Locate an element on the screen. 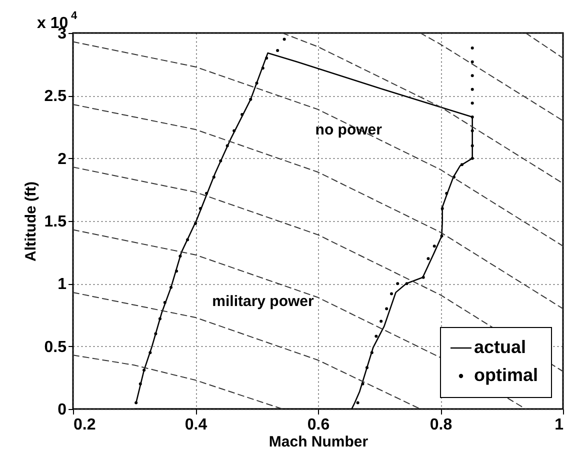 The image size is (581, 458). x-axis-title: Mach Number is located at coordinates (318, 442).